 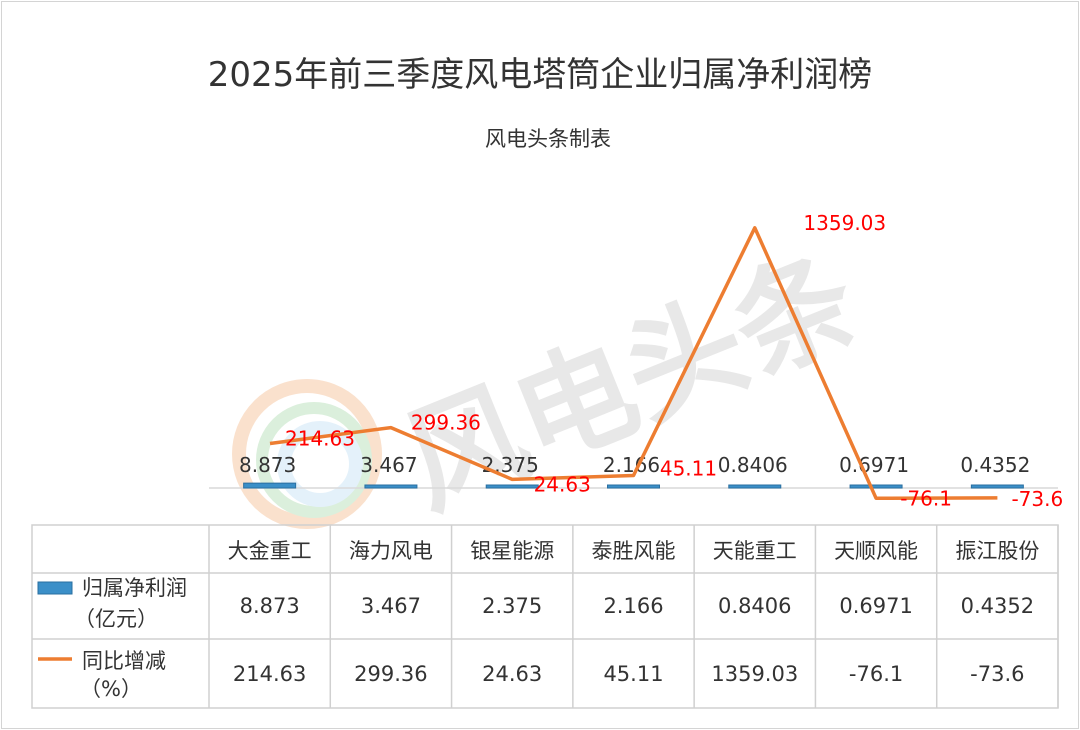 I want to click on table-cell-yoy: 24.63, so click(x=512, y=674).